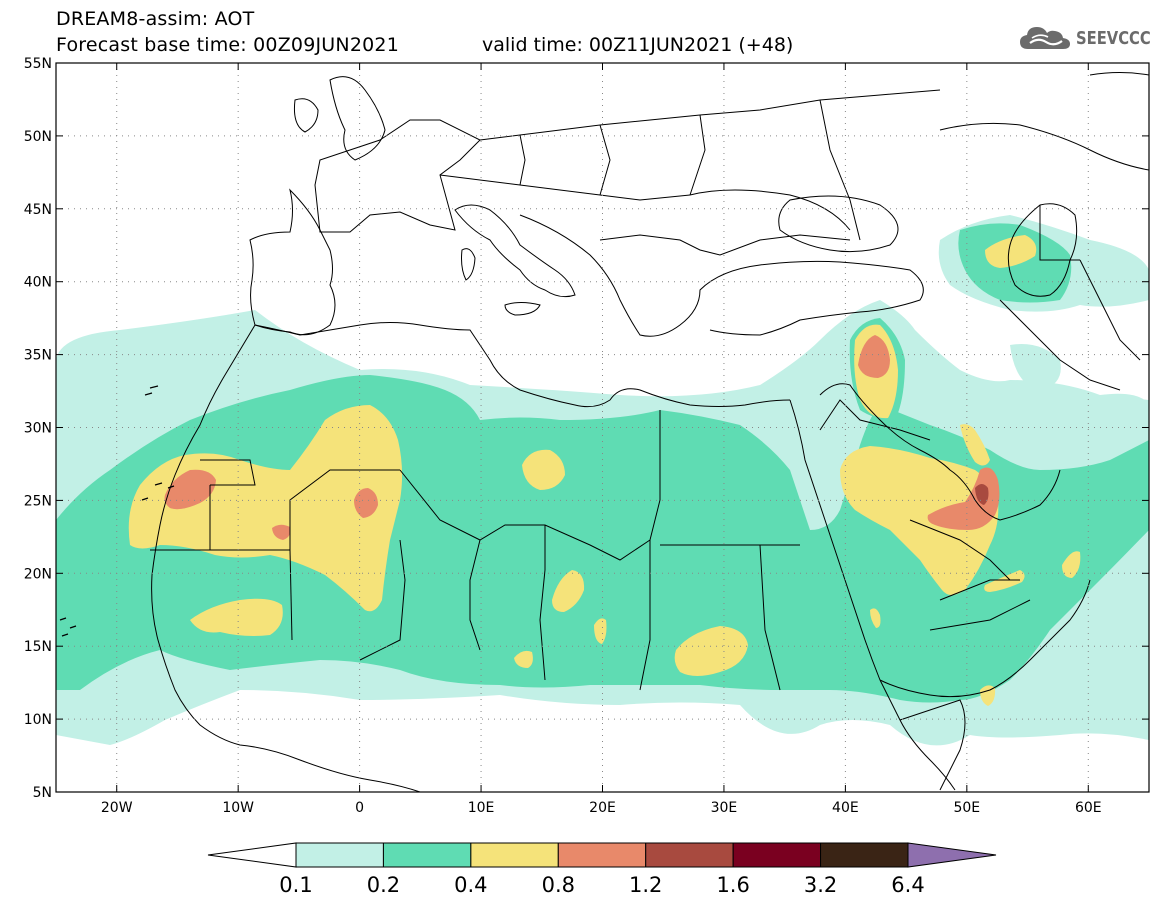 The height and width of the screenshot is (905, 1165). What do you see at coordinates (724, 808) in the screenshot?
I see `lon-tick-label: 30E` at bounding box center [724, 808].